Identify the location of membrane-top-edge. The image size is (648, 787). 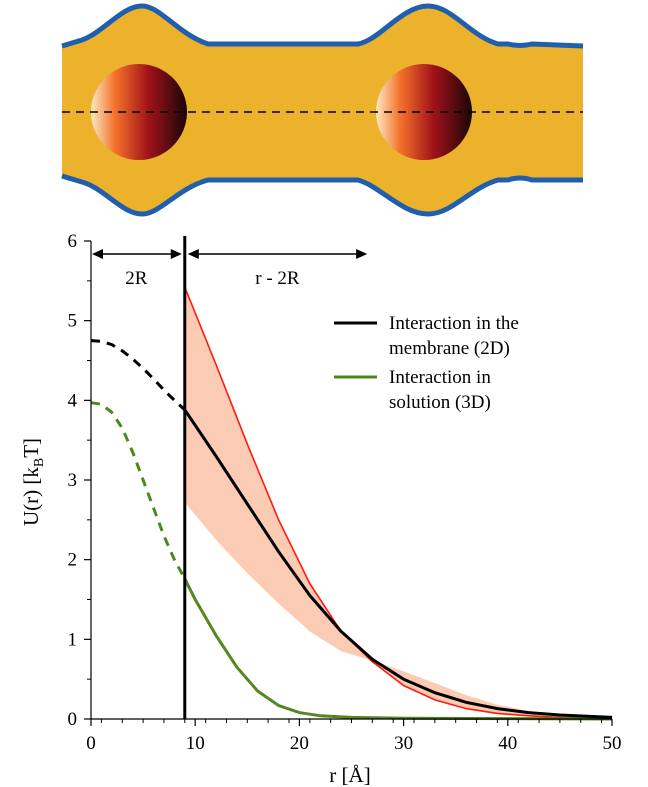
(322, 26).